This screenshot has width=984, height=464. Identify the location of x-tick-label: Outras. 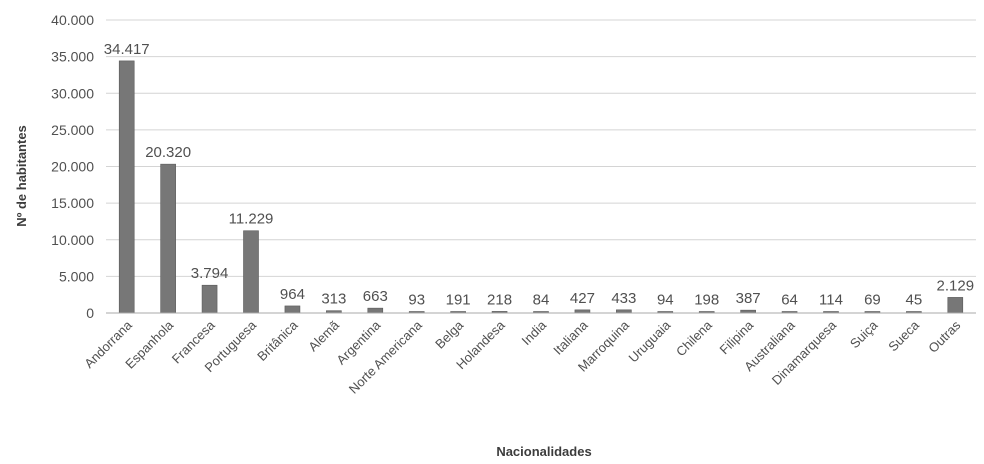
(944, 336).